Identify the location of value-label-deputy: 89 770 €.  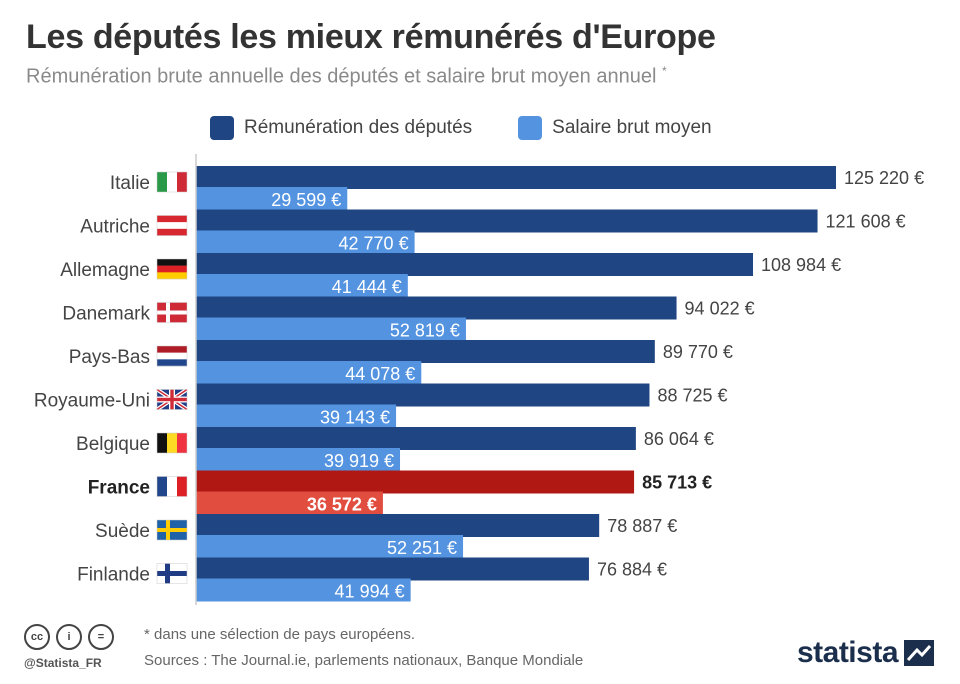
(698, 352).